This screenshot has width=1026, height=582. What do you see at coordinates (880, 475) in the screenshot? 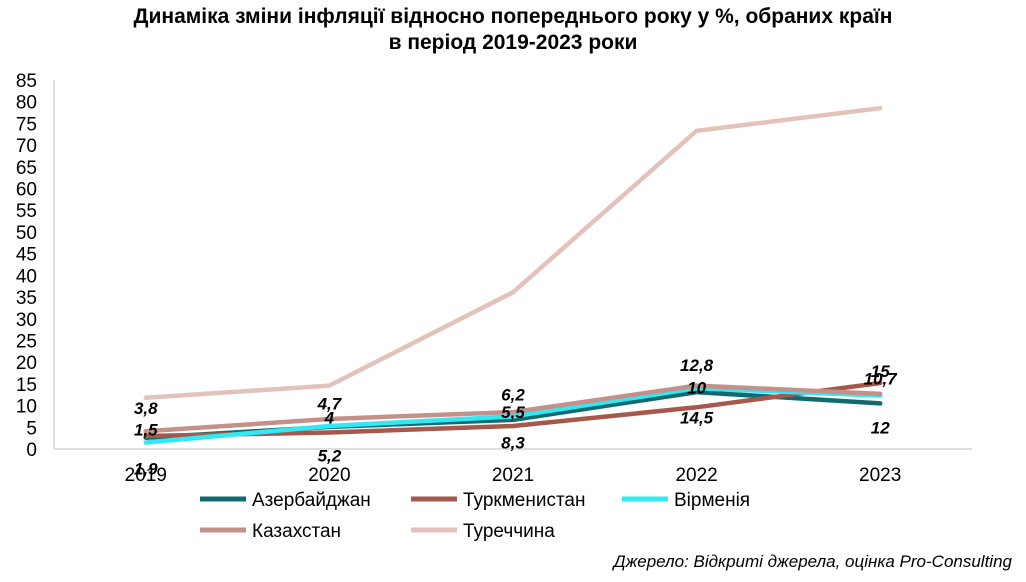
I see `x-tick-label: 2023` at bounding box center [880, 475].